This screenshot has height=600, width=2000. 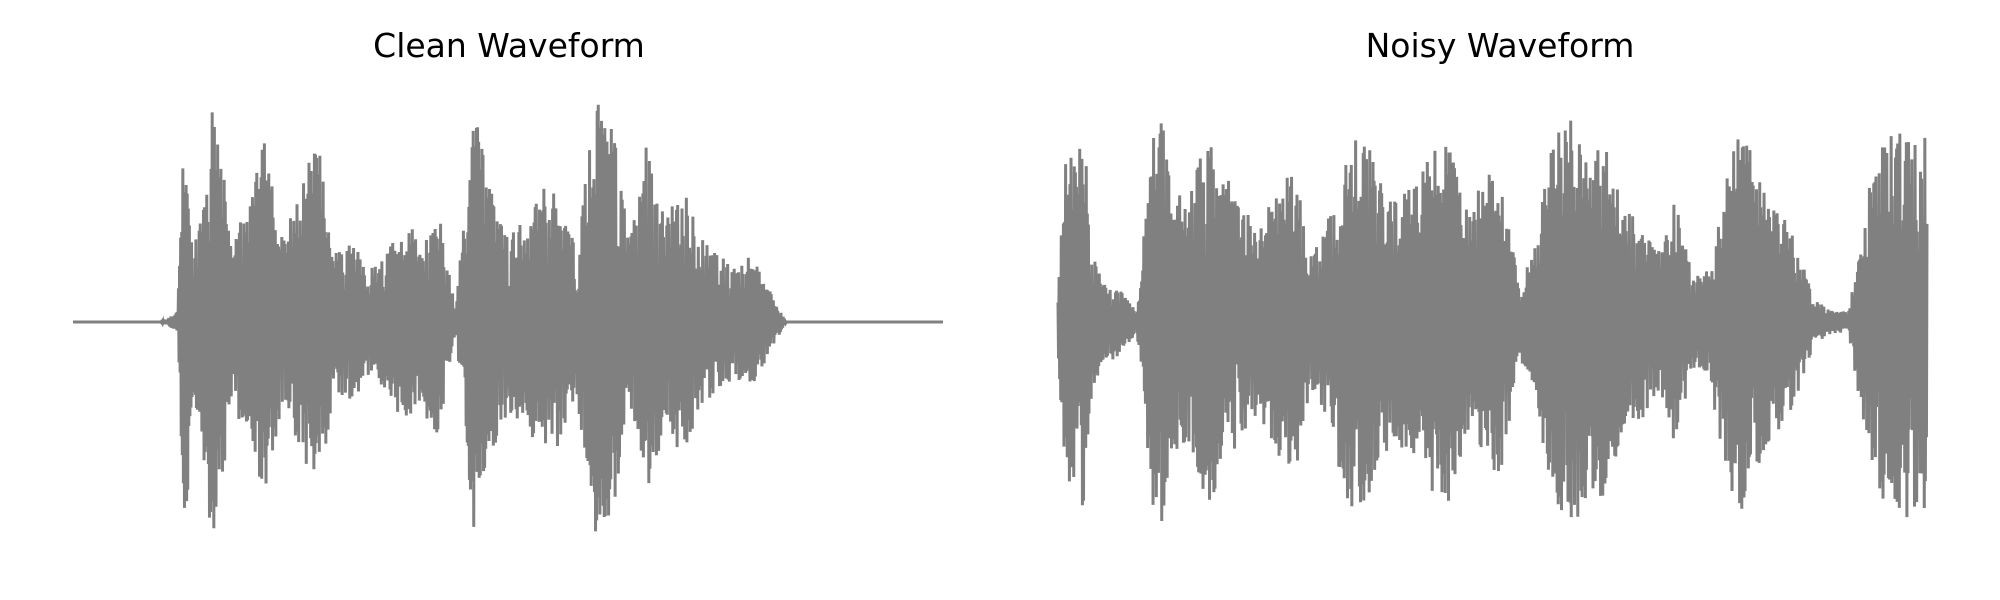 What do you see at coordinates (509, 45) in the screenshot?
I see `chart-title: Clean Waveform` at bounding box center [509, 45].